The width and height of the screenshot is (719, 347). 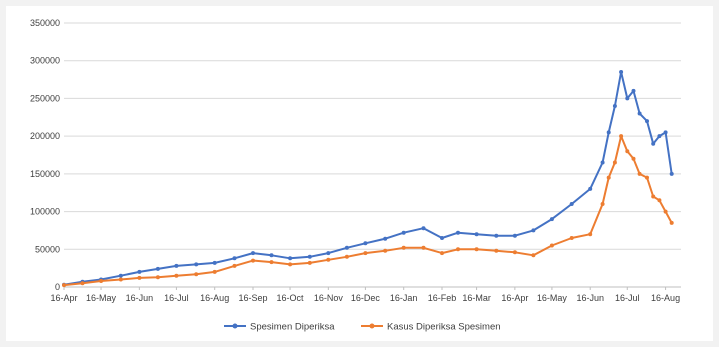 I want to click on y-tick-label: 200000, so click(x=45, y=136).